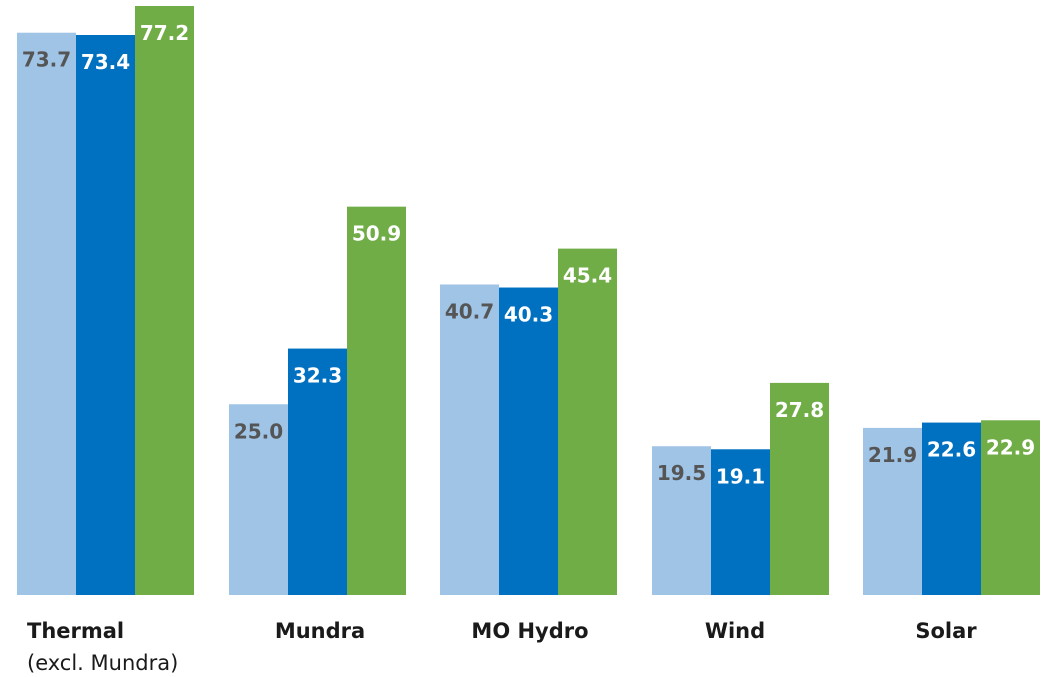 This screenshot has height=677, width=1045. I want to click on data-label-wind-series-1: 19.5, so click(681, 473).